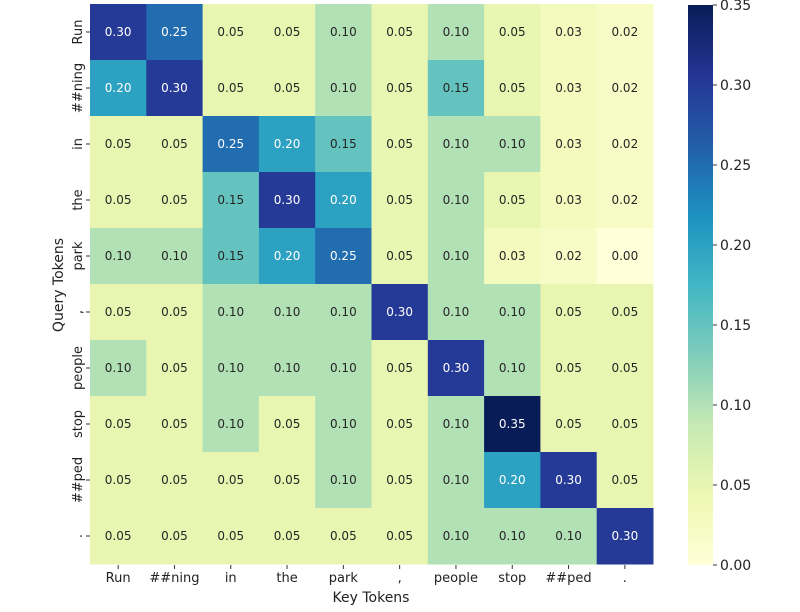 This screenshot has height=612, width=800. I want to click on cell-value-label: 0.25, so click(343, 256).